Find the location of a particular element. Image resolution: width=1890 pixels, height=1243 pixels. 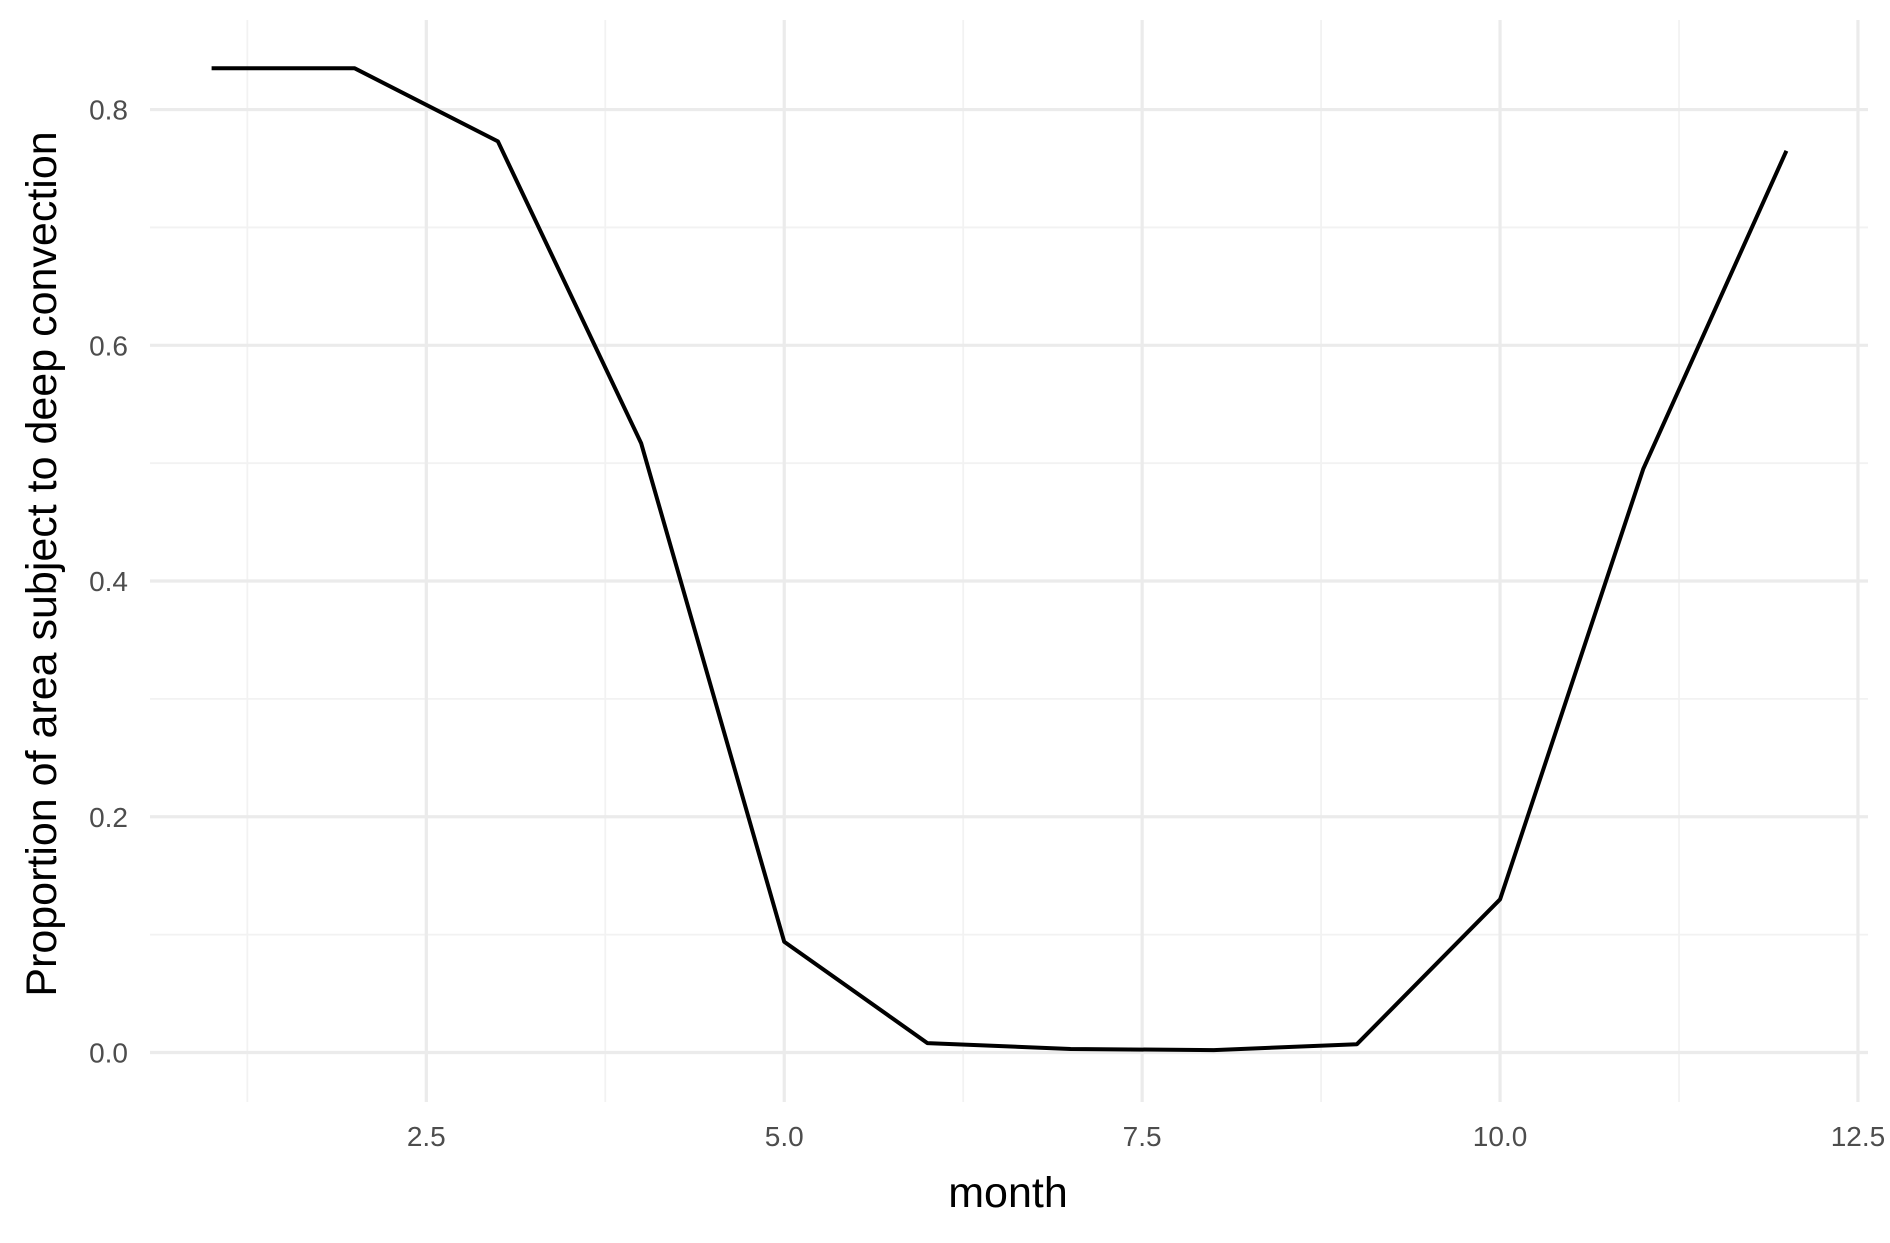

y-tick-label: 0.6 is located at coordinates (108, 345).